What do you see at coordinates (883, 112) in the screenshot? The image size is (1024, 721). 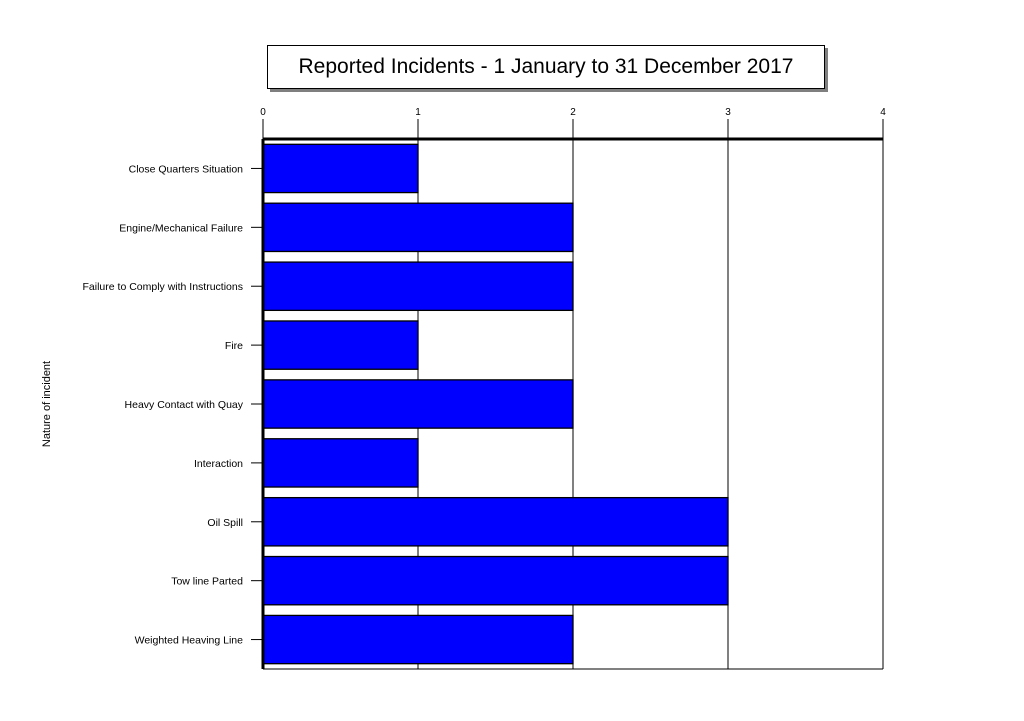 I see `x-tick-label: 4` at bounding box center [883, 112].